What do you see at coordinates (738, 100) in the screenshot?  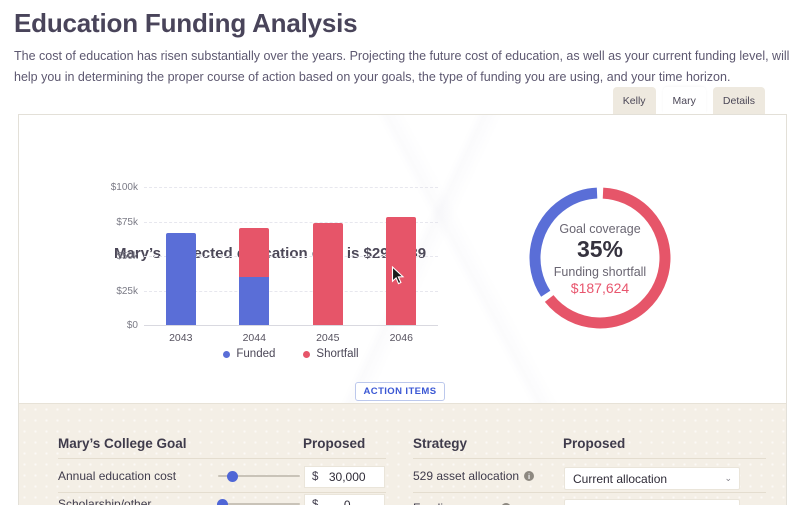 I see `tab-details: Details` at bounding box center [738, 100].